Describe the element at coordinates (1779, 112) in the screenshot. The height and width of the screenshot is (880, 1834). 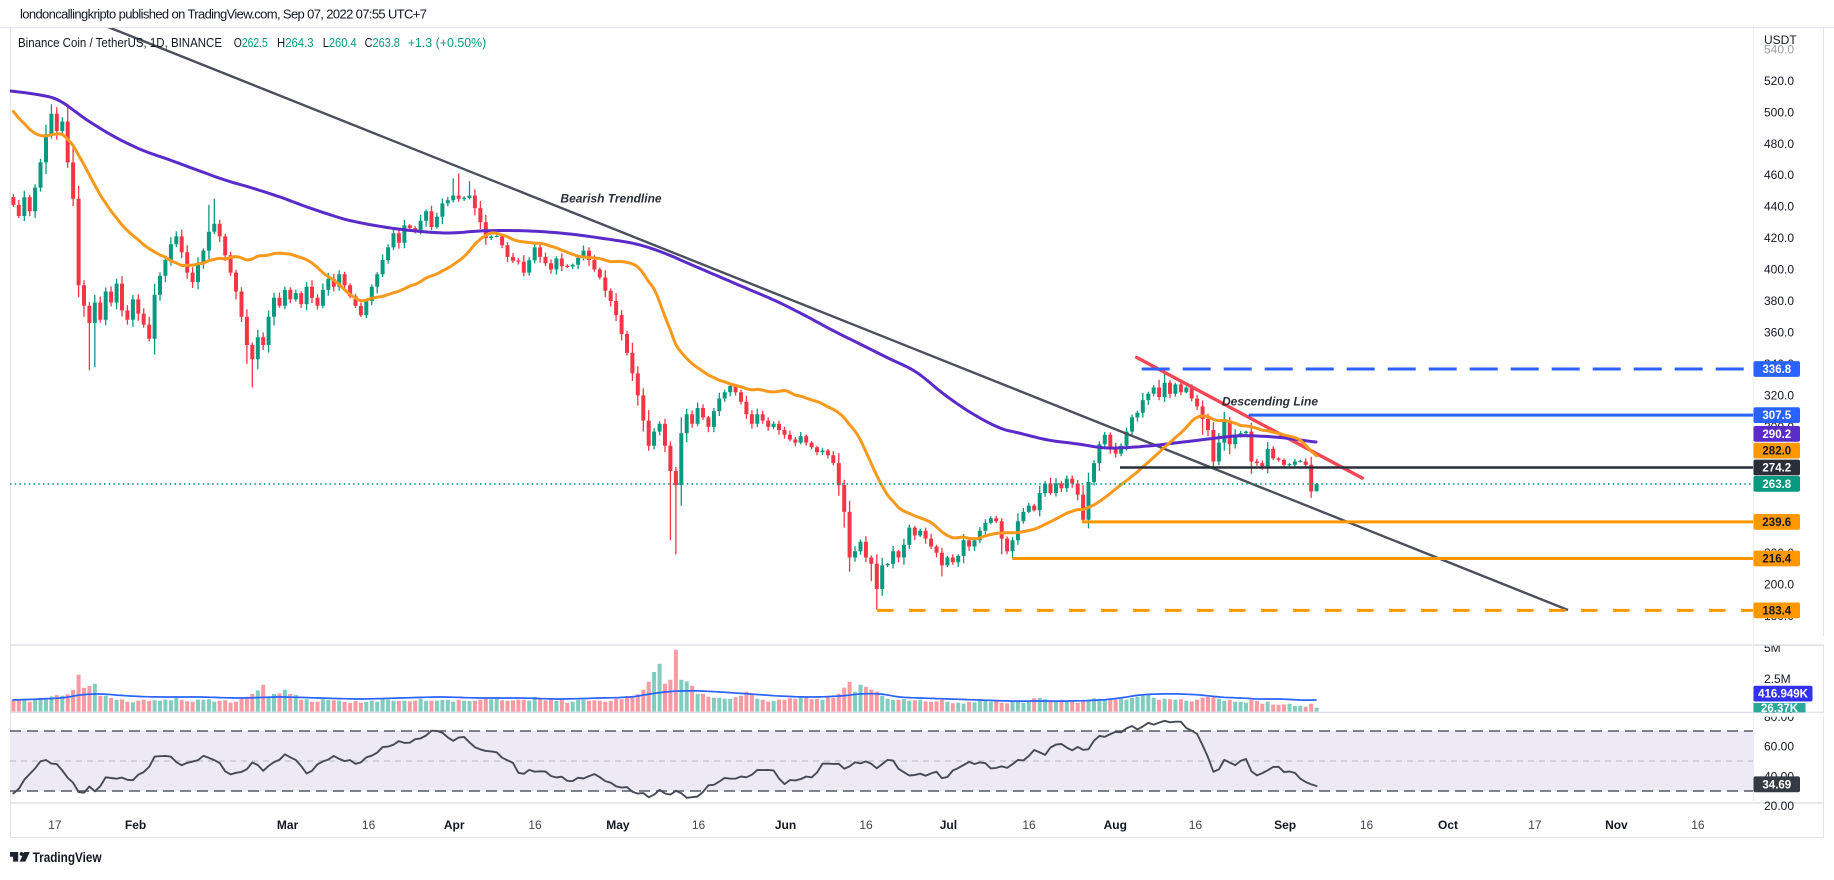
I see `svg-text: 500.0` at that location.